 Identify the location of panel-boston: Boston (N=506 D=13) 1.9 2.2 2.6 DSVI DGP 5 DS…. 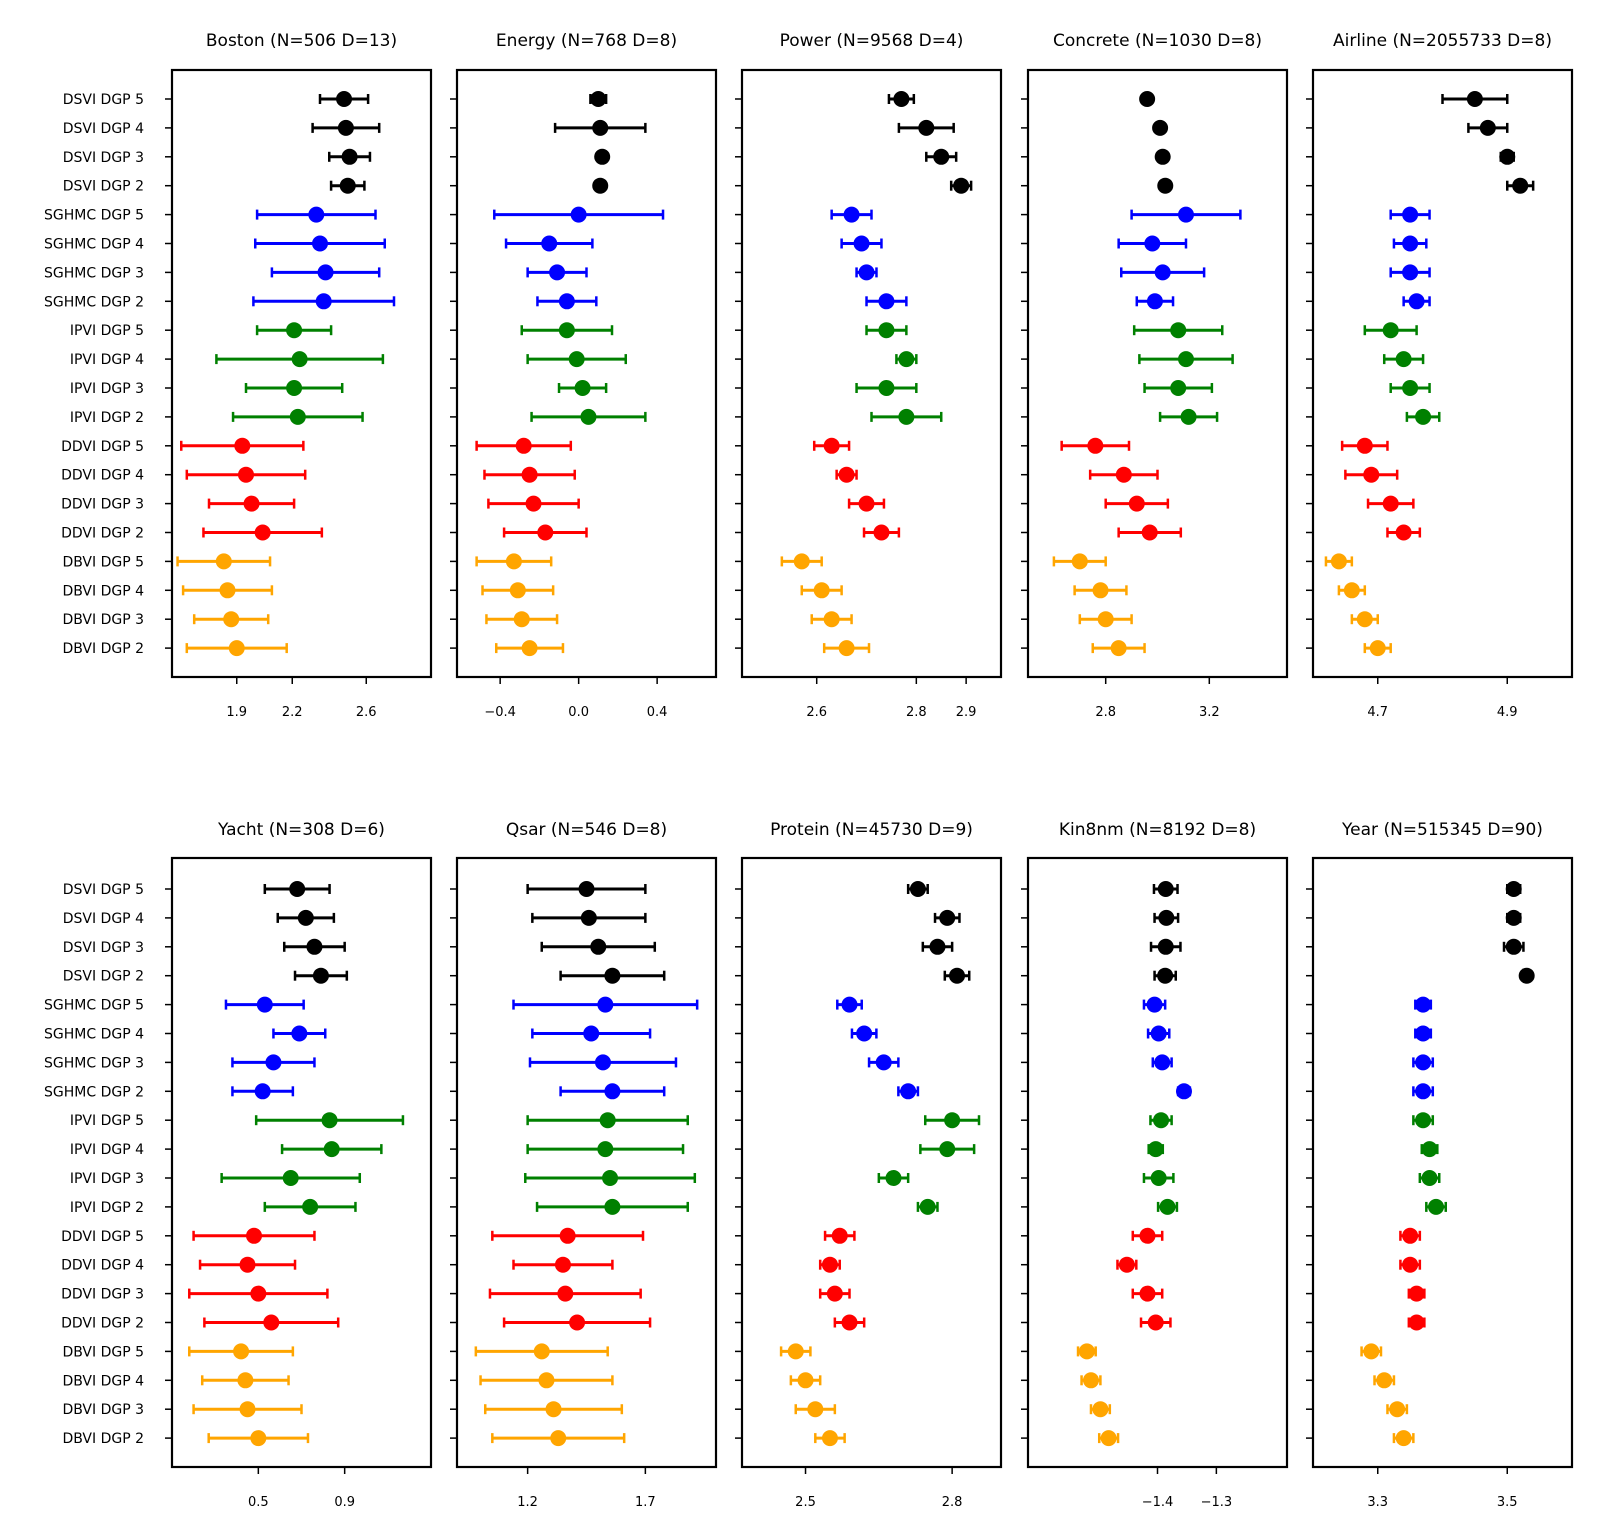
(238, 375).